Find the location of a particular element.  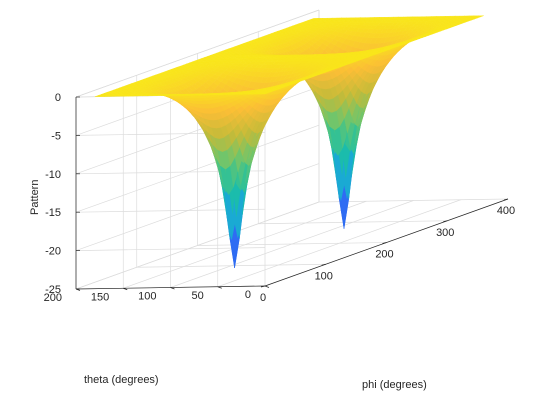

z-tick-label: -25 is located at coordinates (53, 290).